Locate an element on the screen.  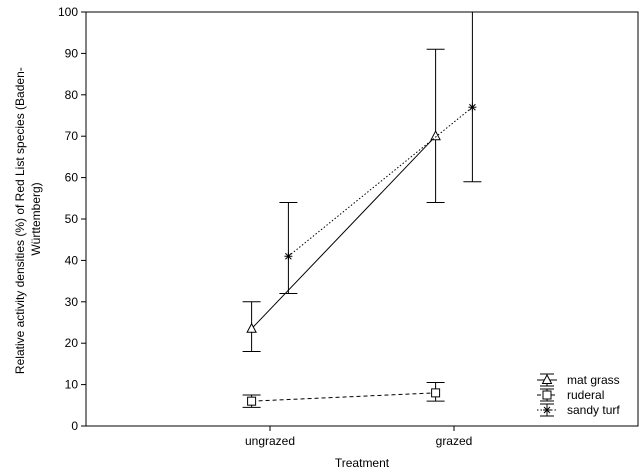
y-tick-label: 90 is located at coordinates (72, 53).